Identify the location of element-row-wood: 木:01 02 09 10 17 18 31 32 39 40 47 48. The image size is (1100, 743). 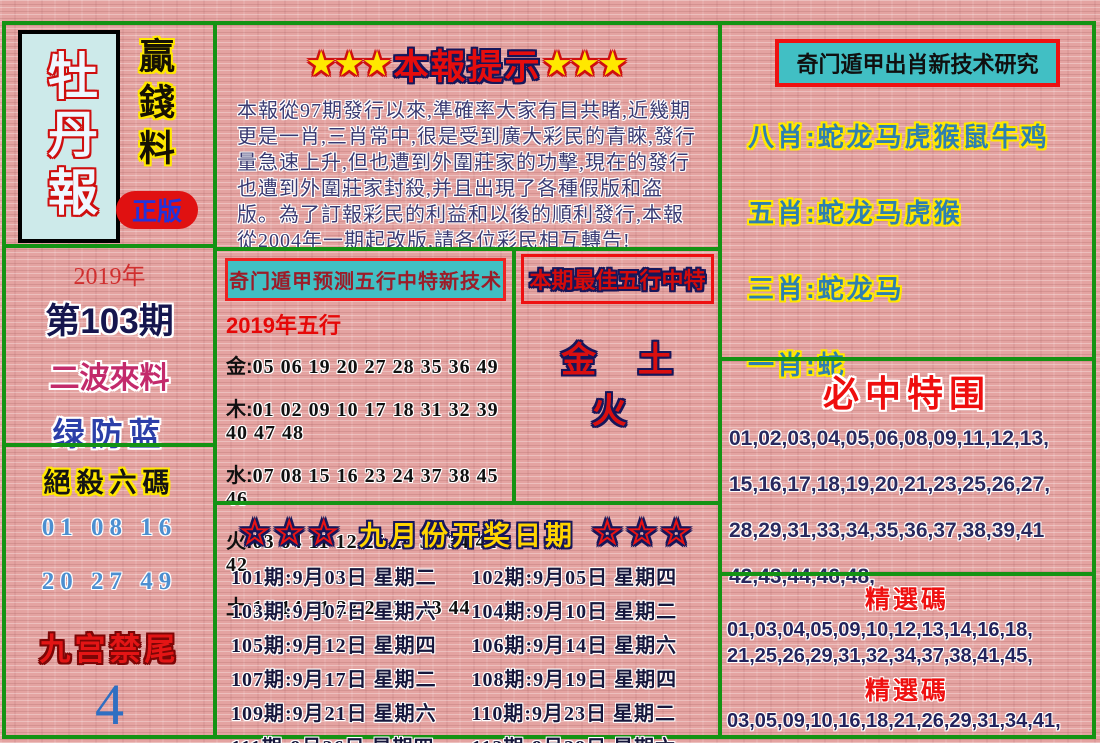
(369, 419).